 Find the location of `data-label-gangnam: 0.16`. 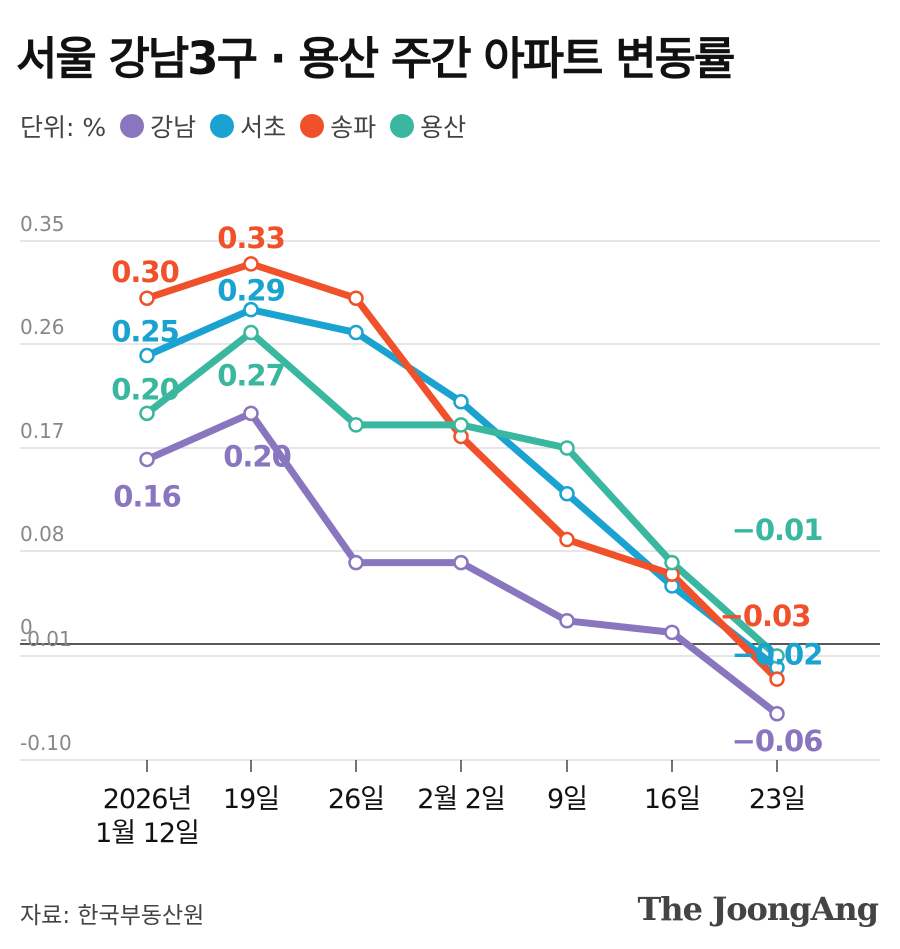

data-label-gangnam: 0.16 is located at coordinates (147, 496).